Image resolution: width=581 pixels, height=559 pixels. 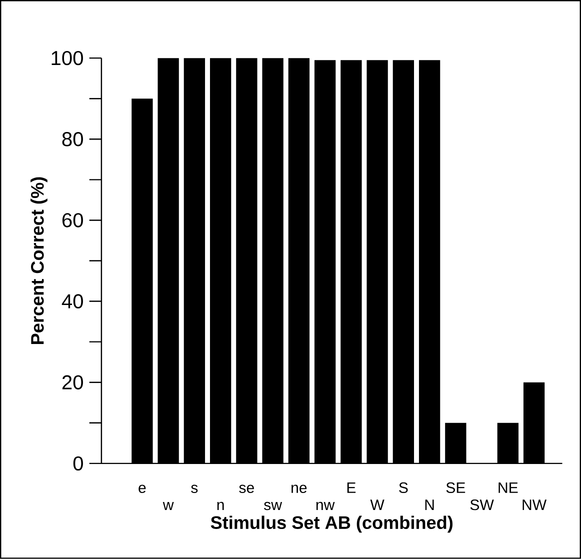 I want to click on x-tick-label: n, so click(x=220, y=506).